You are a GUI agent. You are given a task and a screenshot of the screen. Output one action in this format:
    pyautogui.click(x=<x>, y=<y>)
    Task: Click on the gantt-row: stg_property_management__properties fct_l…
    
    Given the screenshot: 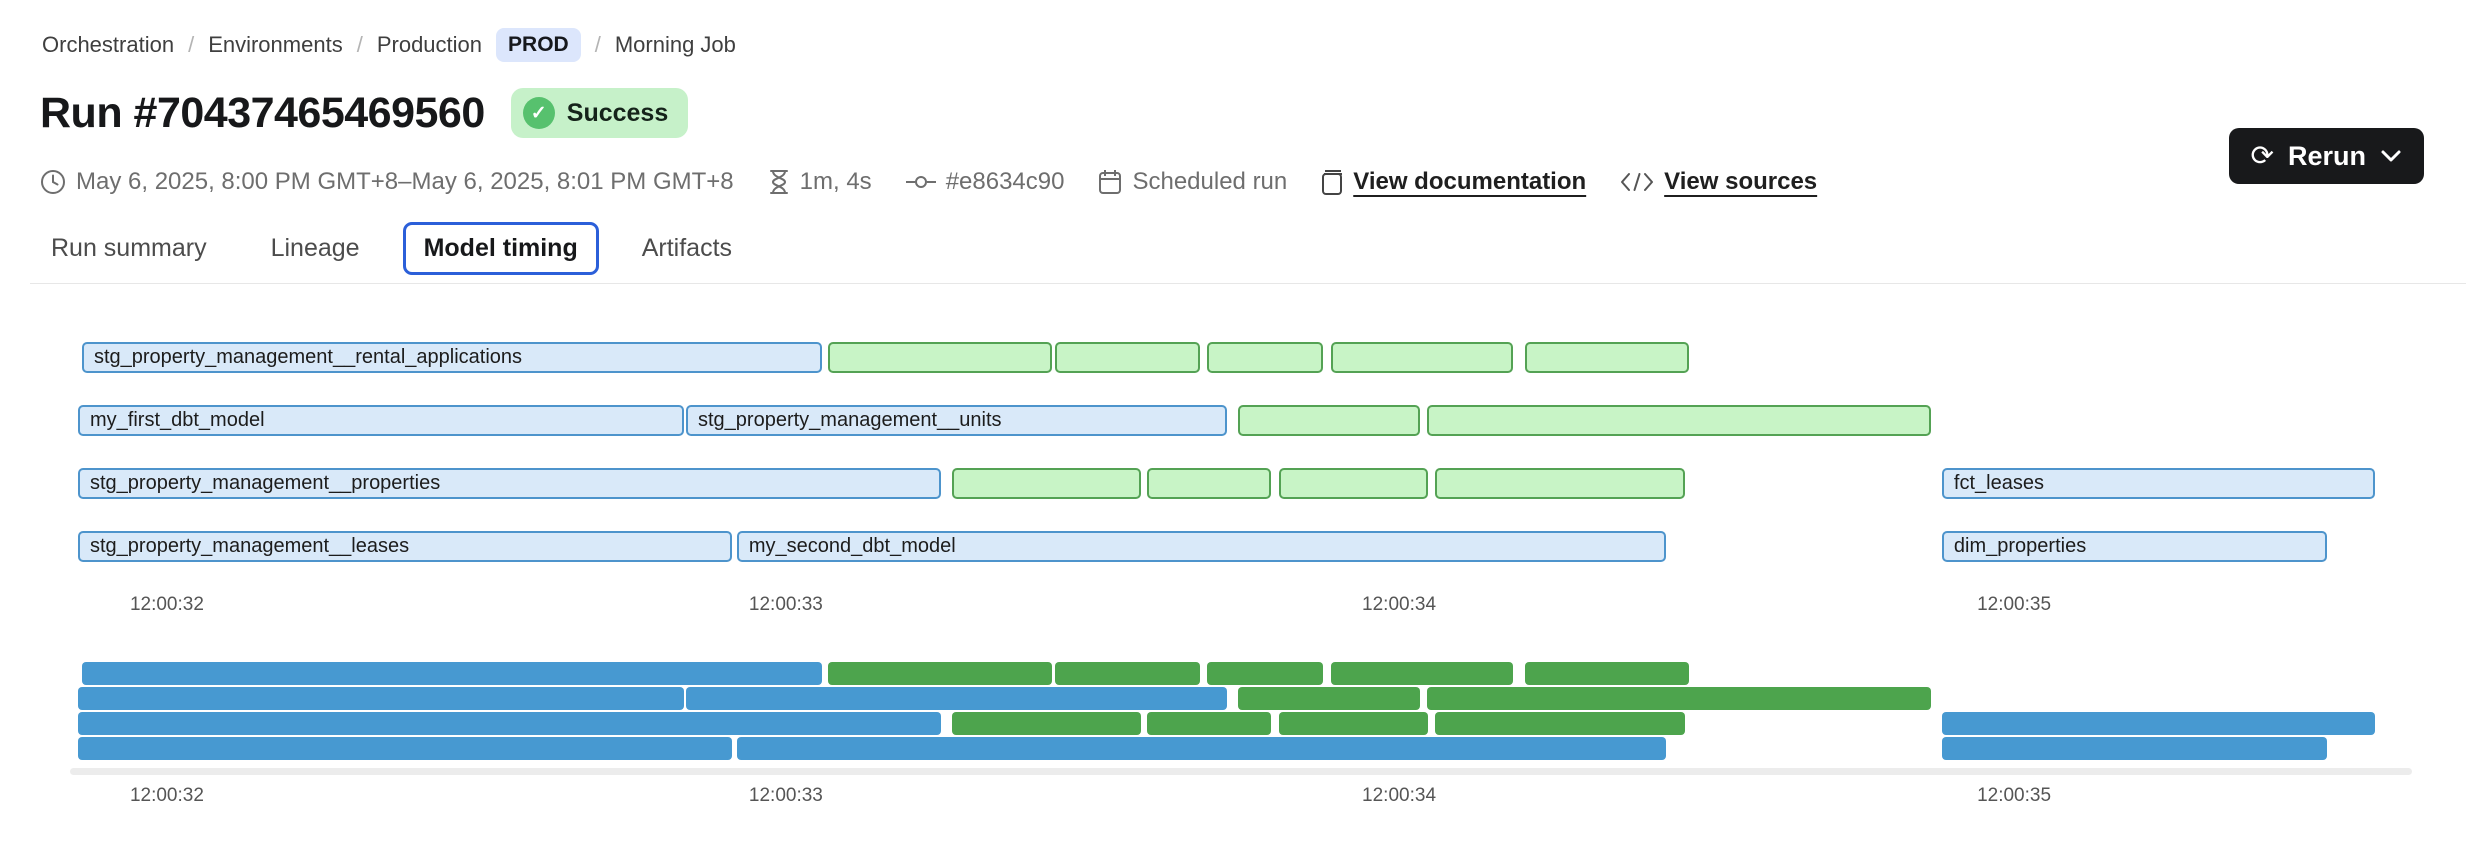 What is the action you would take?
    pyautogui.click(x=1245, y=483)
    